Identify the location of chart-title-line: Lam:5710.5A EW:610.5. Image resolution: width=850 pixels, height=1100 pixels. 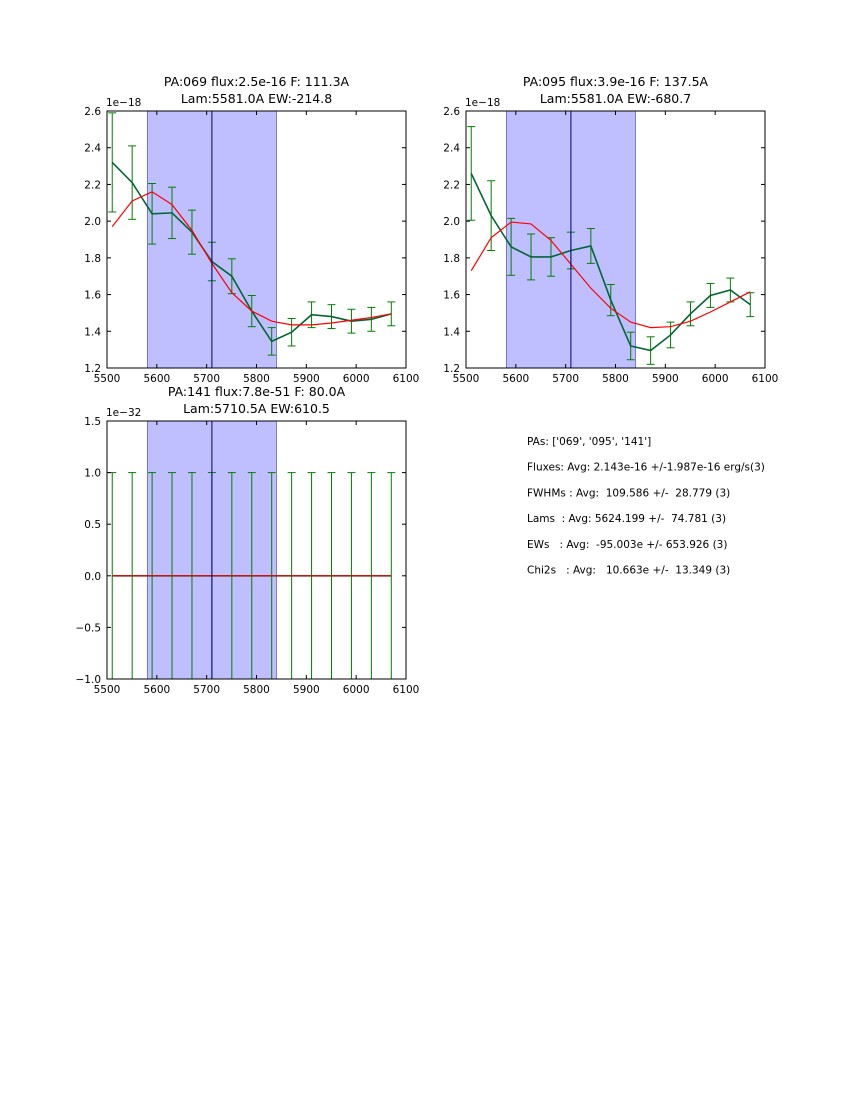
(256, 408).